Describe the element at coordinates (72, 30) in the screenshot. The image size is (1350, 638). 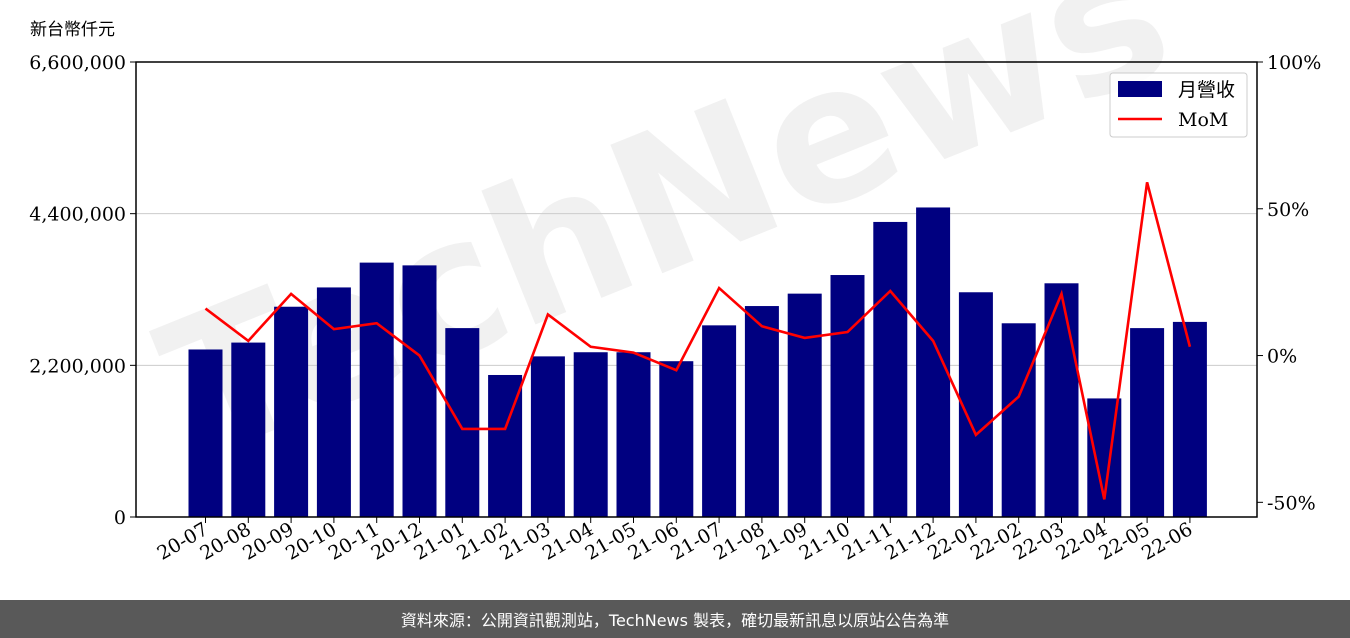
I see `unit-label: 新台幣仟元` at that location.